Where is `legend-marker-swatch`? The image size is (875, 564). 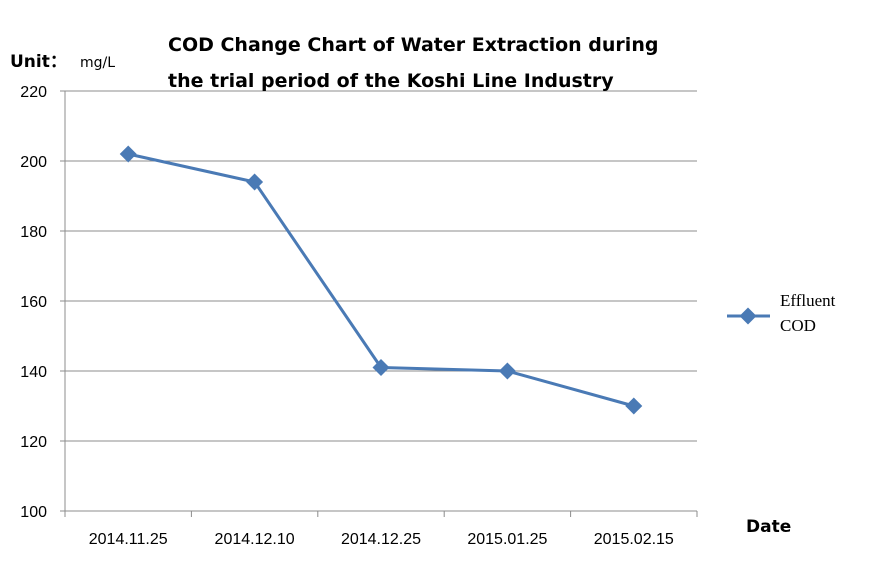 legend-marker-swatch is located at coordinates (748, 316).